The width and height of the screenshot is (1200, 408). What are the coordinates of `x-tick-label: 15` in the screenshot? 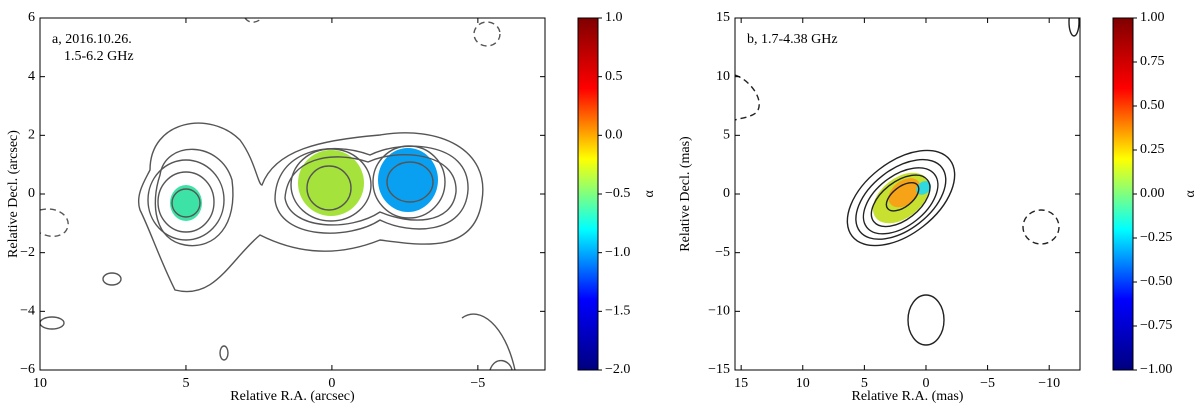 It's located at (741, 383).